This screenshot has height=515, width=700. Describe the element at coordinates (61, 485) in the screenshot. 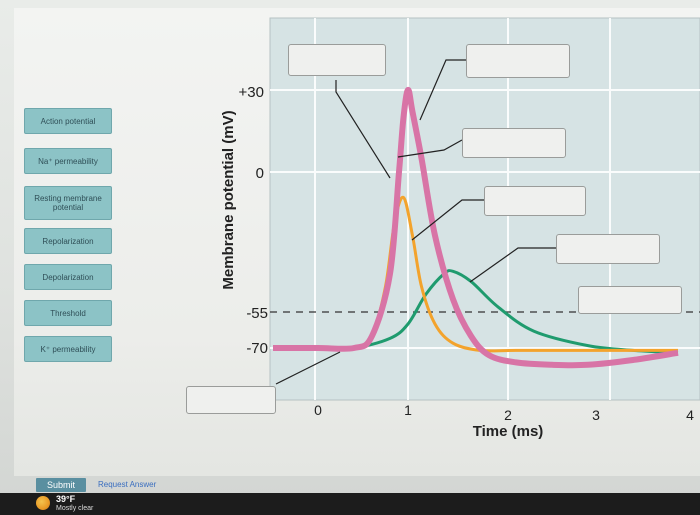

I see `submit-button: Submit` at that location.